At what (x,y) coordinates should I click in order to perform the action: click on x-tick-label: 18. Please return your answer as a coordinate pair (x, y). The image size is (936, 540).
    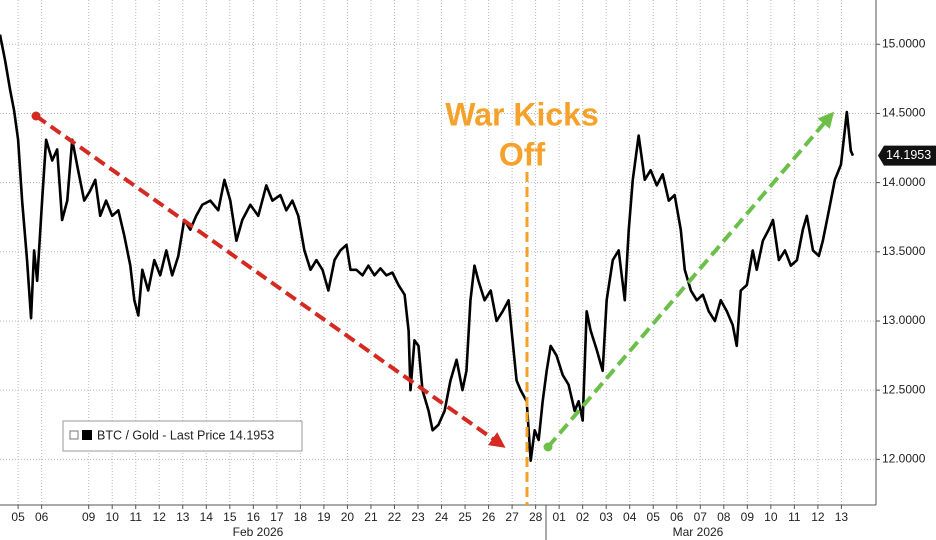
    Looking at the image, I should click on (301, 517).